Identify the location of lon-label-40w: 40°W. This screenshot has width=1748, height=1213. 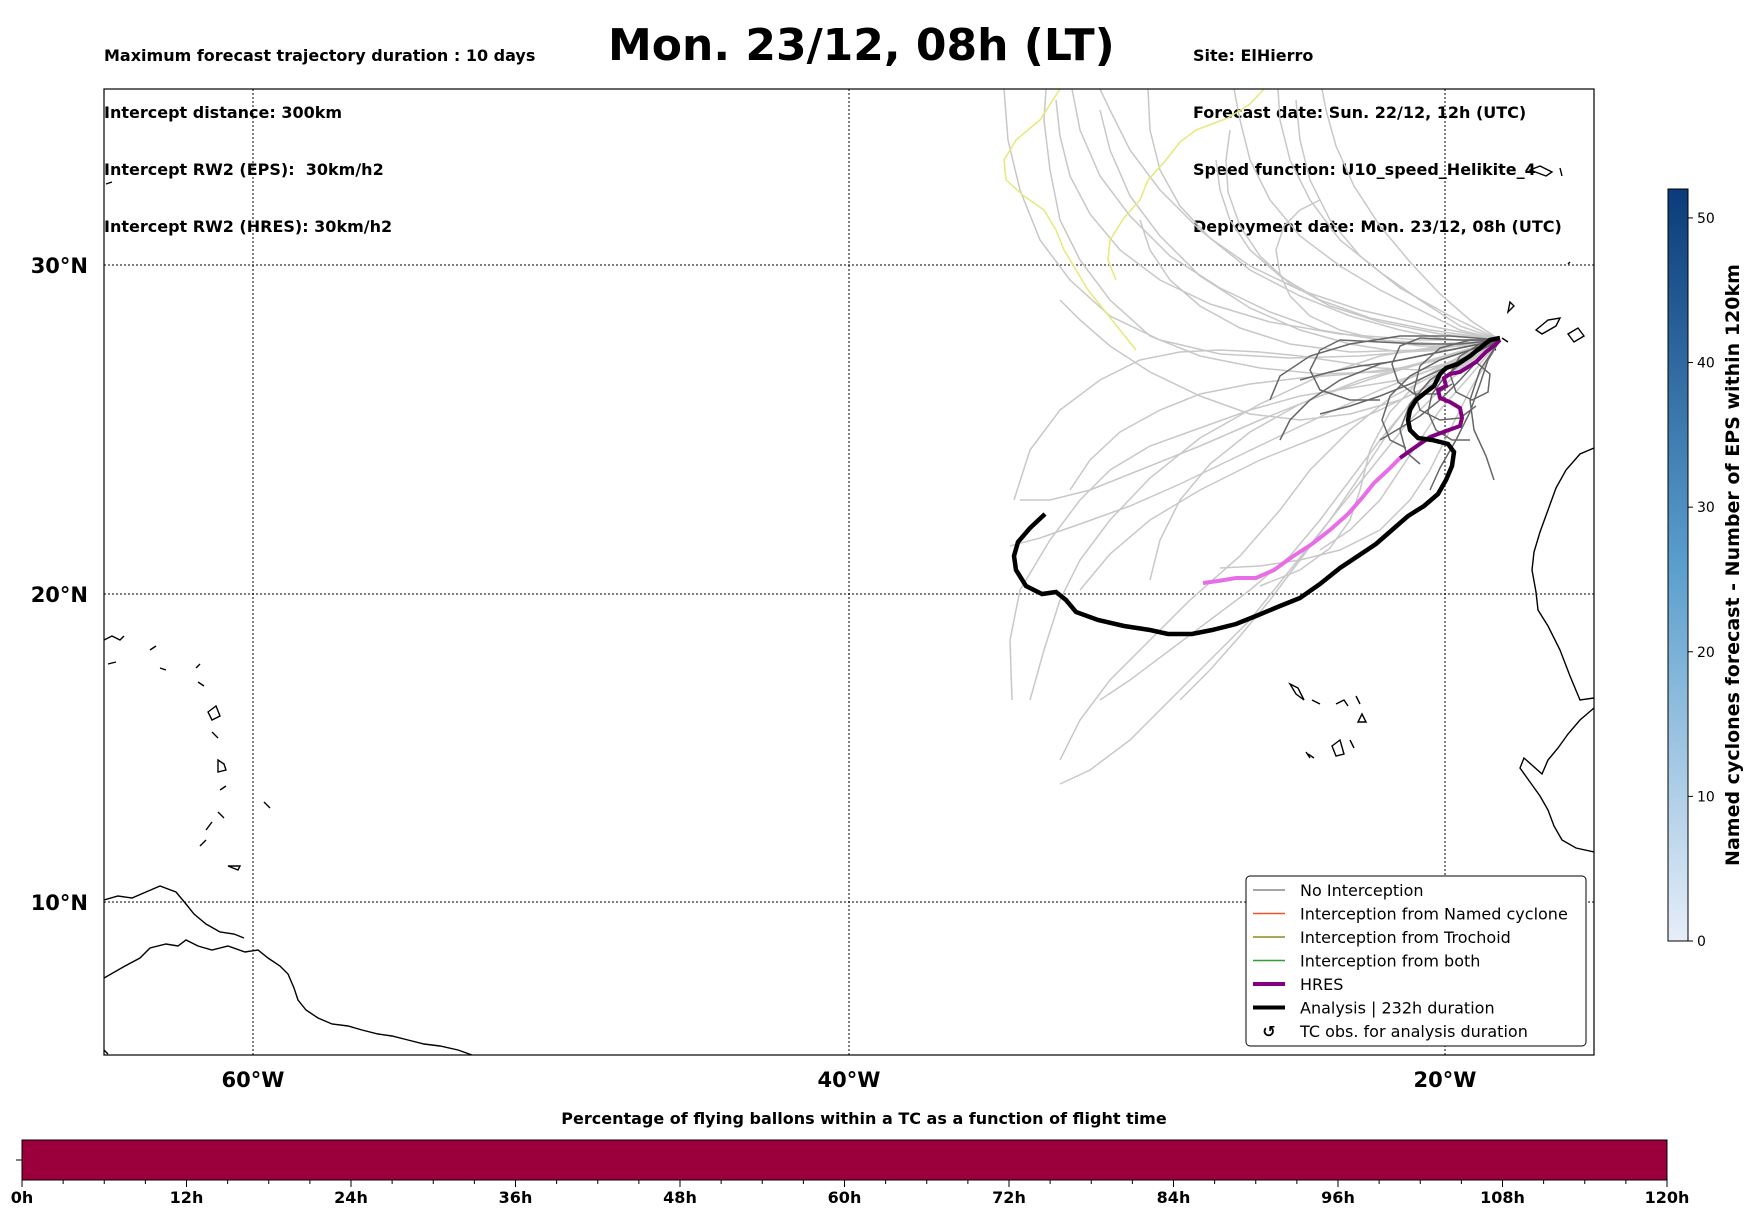
(849, 1080).